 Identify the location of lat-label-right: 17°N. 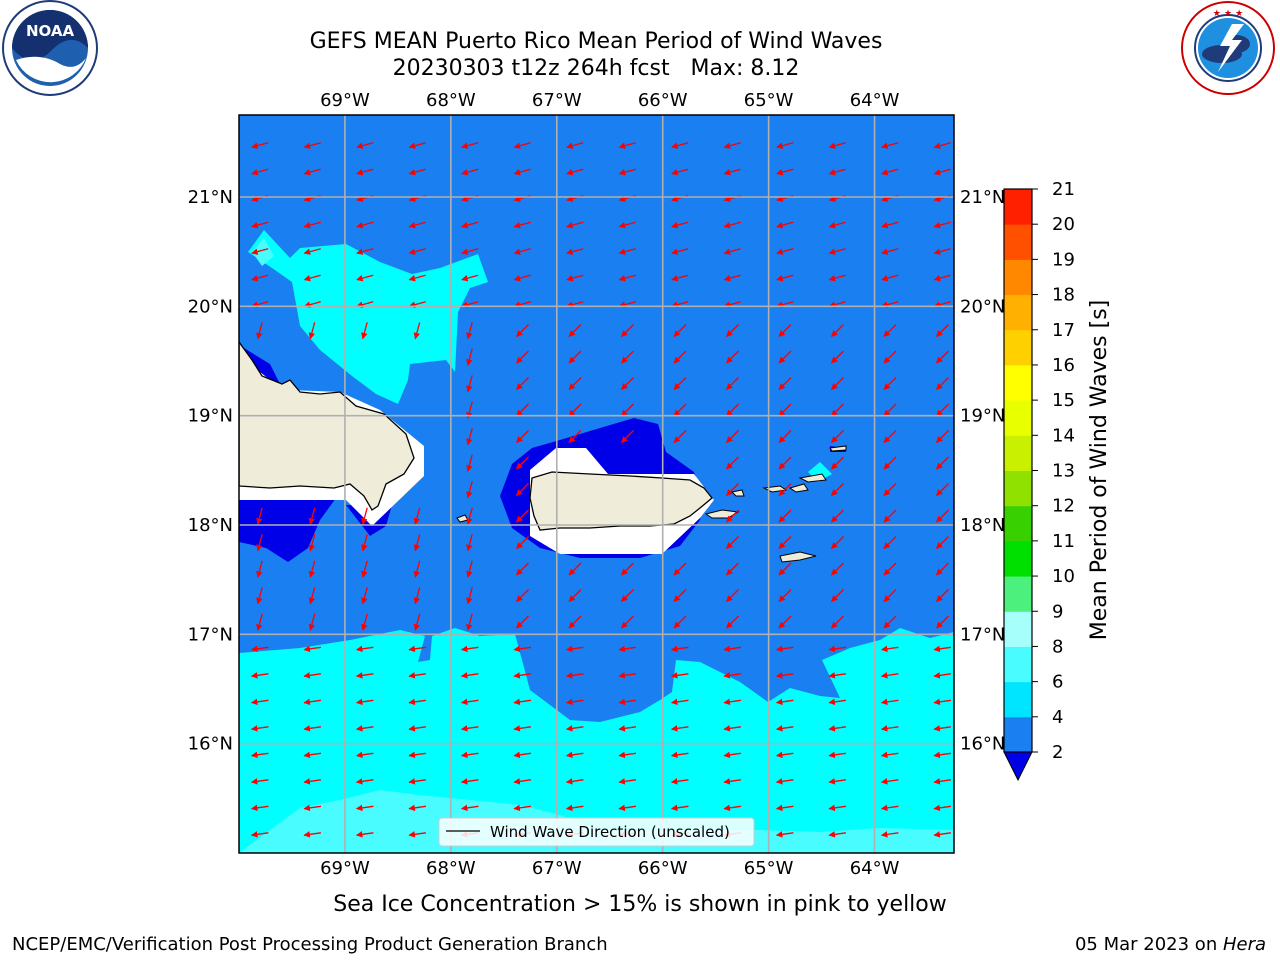
(982, 634).